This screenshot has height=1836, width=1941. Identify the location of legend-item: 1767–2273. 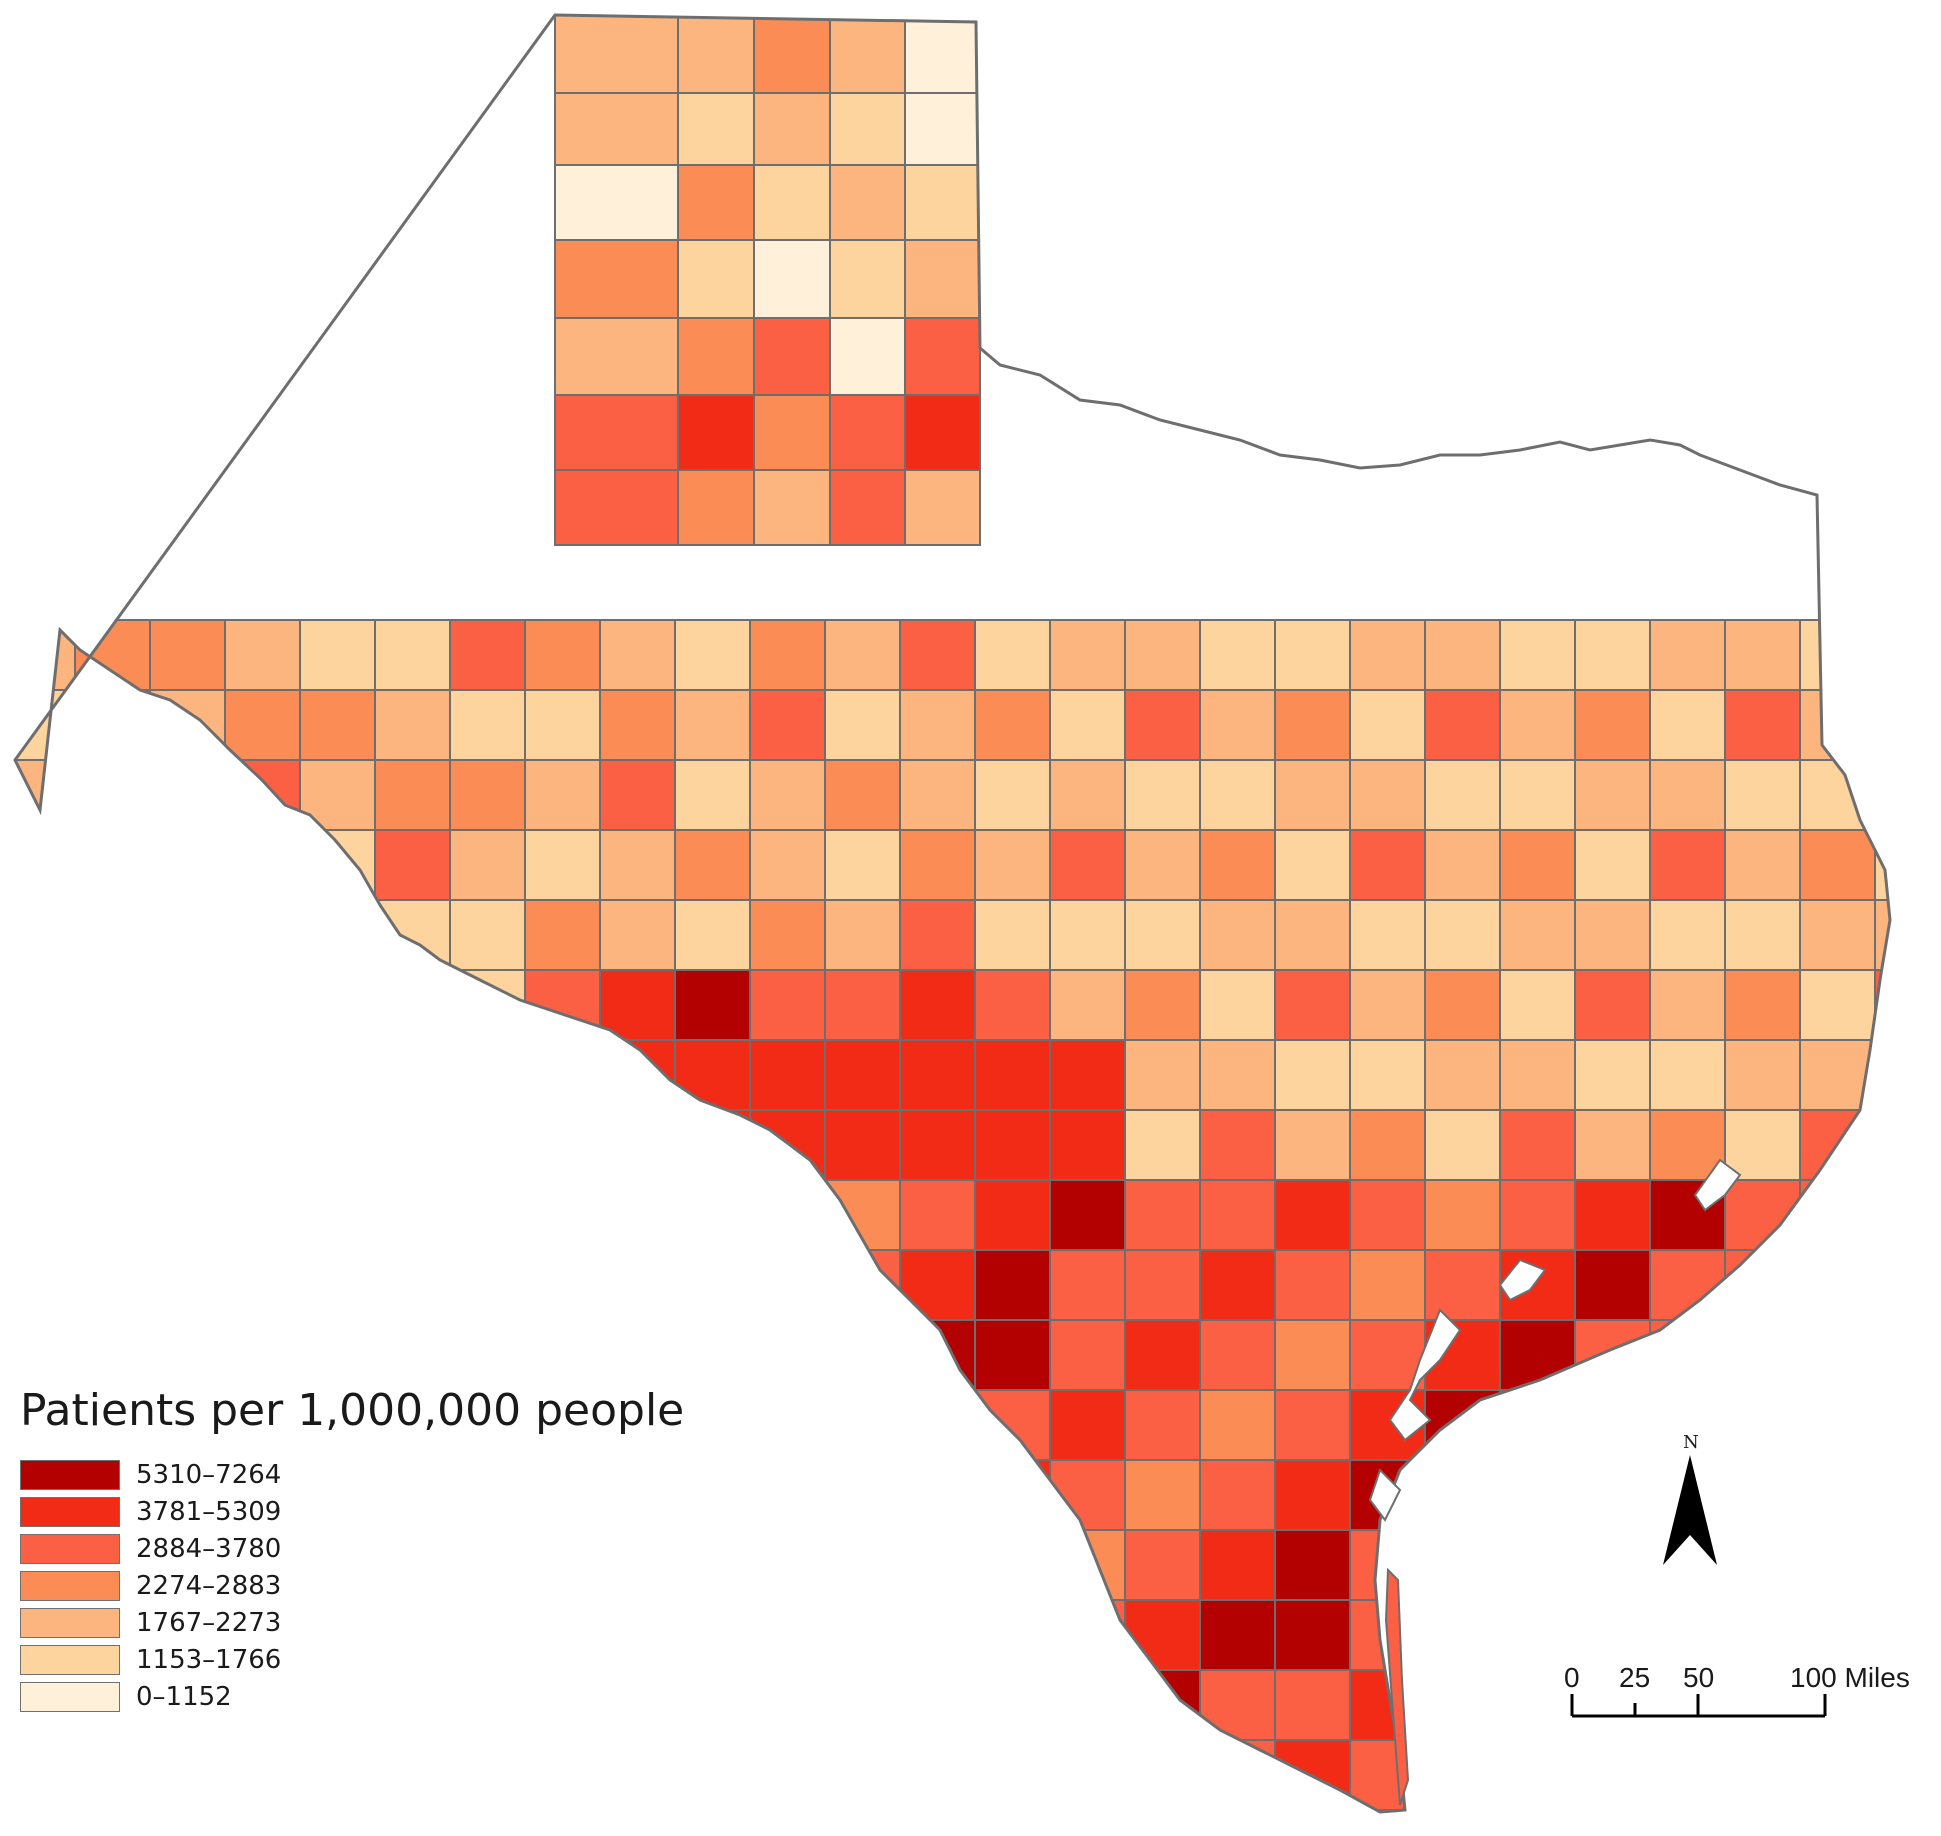
(150, 1623).